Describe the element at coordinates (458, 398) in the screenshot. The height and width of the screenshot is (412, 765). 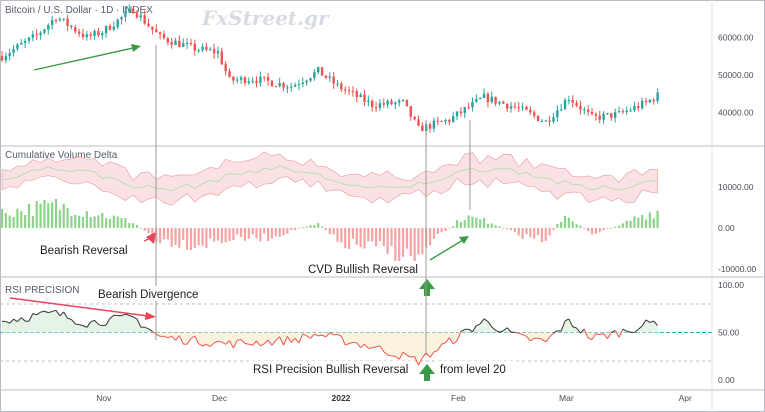
I see `x-tick-label: Feb` at that location.